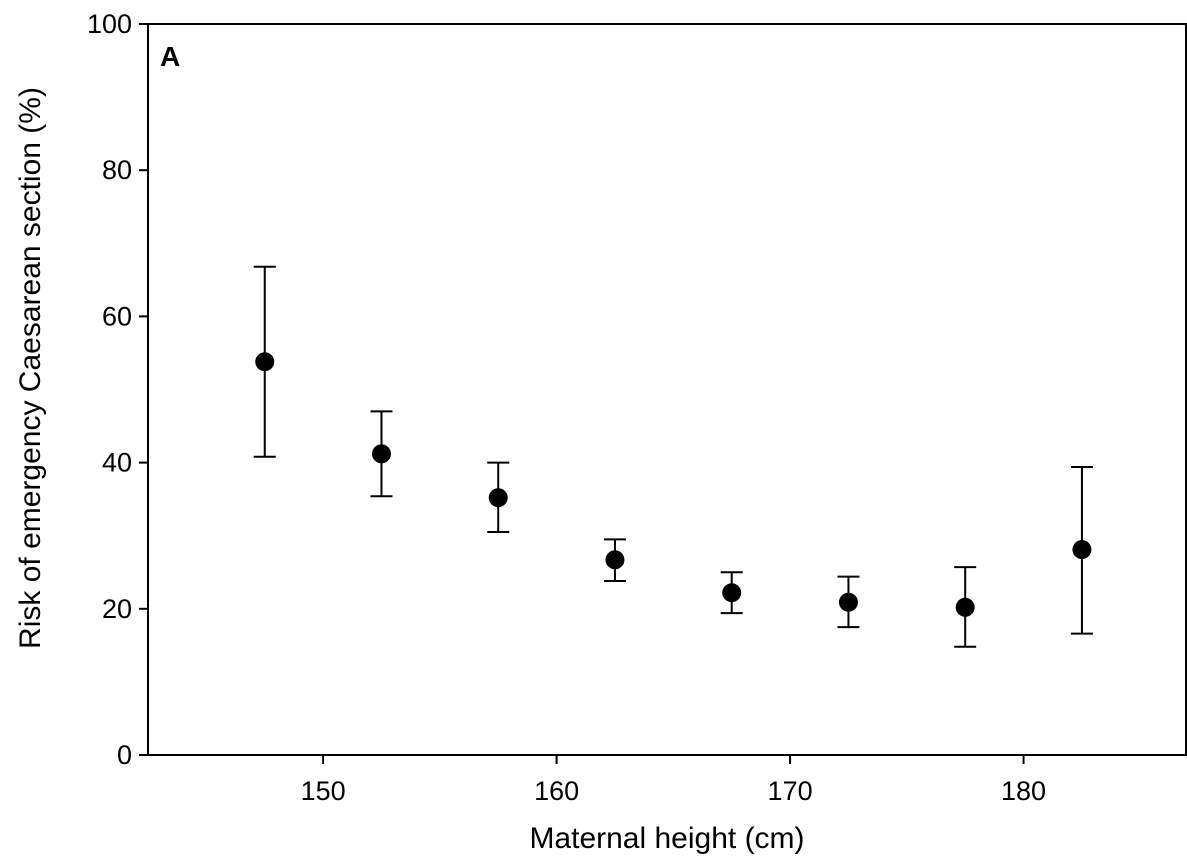  Describe the element at coordinates (117, 609) in the screenshot. I see `y-tick-label: 20` at that location.